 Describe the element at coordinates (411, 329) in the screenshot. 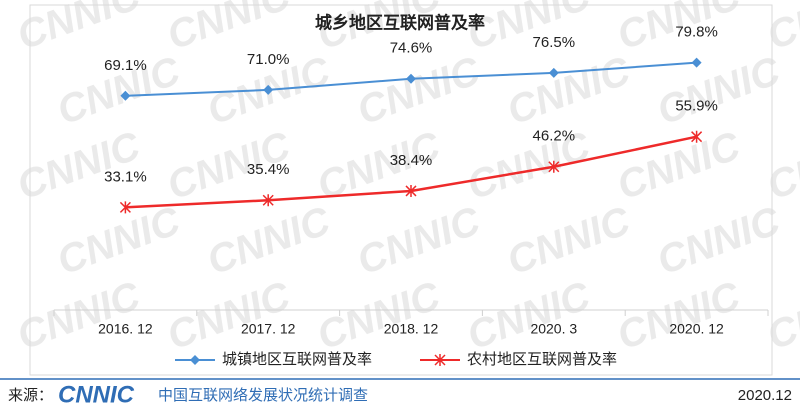

I see `x-tick-label: 2018. 12` at that location.